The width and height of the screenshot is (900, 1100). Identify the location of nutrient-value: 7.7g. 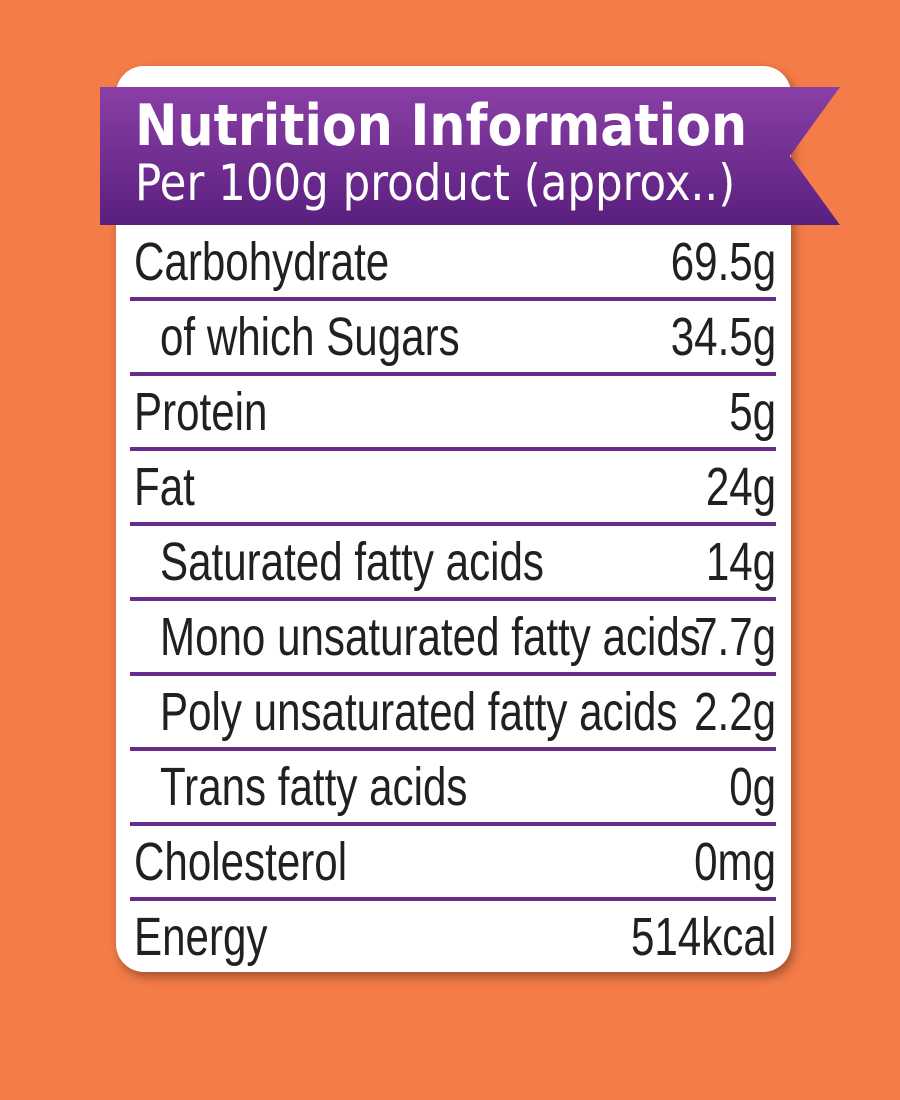
(735, 637).